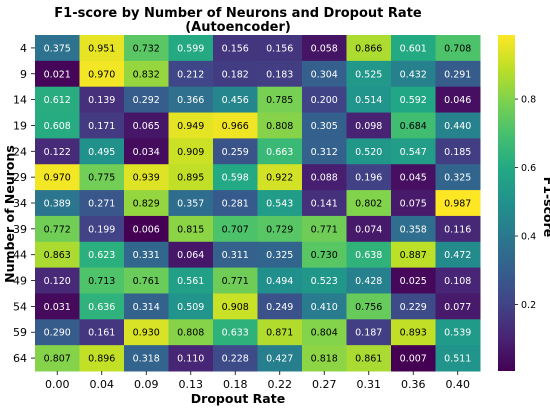 The image size is (550, 408). Describe the element at coordinates (57, 229) in the screenshot. I see `cell-value-label: 0.772` at that location.